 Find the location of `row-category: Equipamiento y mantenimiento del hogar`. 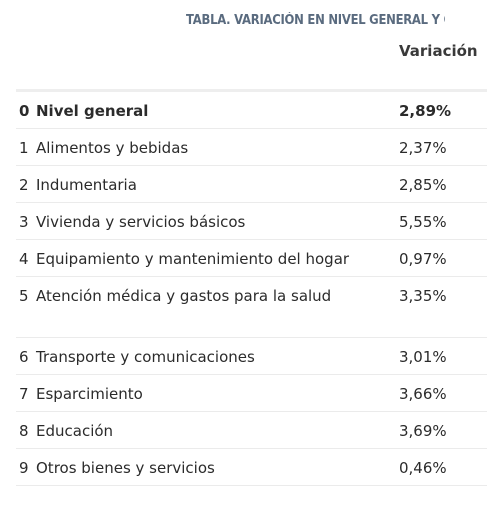

row-category: Equipamiento y mantenimiento del hogar is located at coordinates (193, 259).